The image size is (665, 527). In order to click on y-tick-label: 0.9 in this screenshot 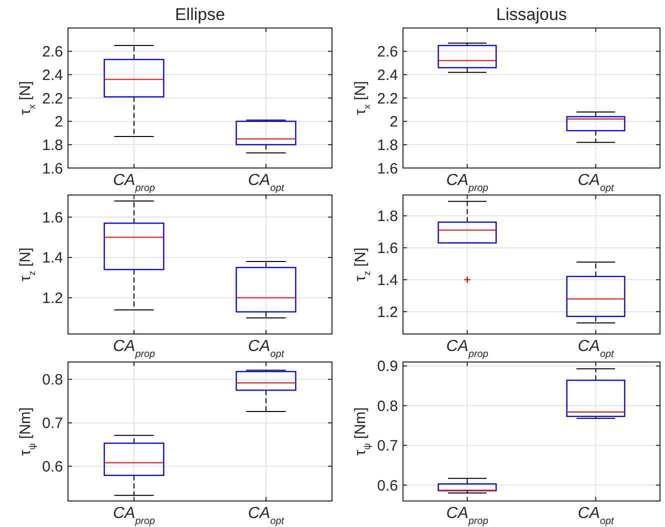, I will do `click(387, 367)`.